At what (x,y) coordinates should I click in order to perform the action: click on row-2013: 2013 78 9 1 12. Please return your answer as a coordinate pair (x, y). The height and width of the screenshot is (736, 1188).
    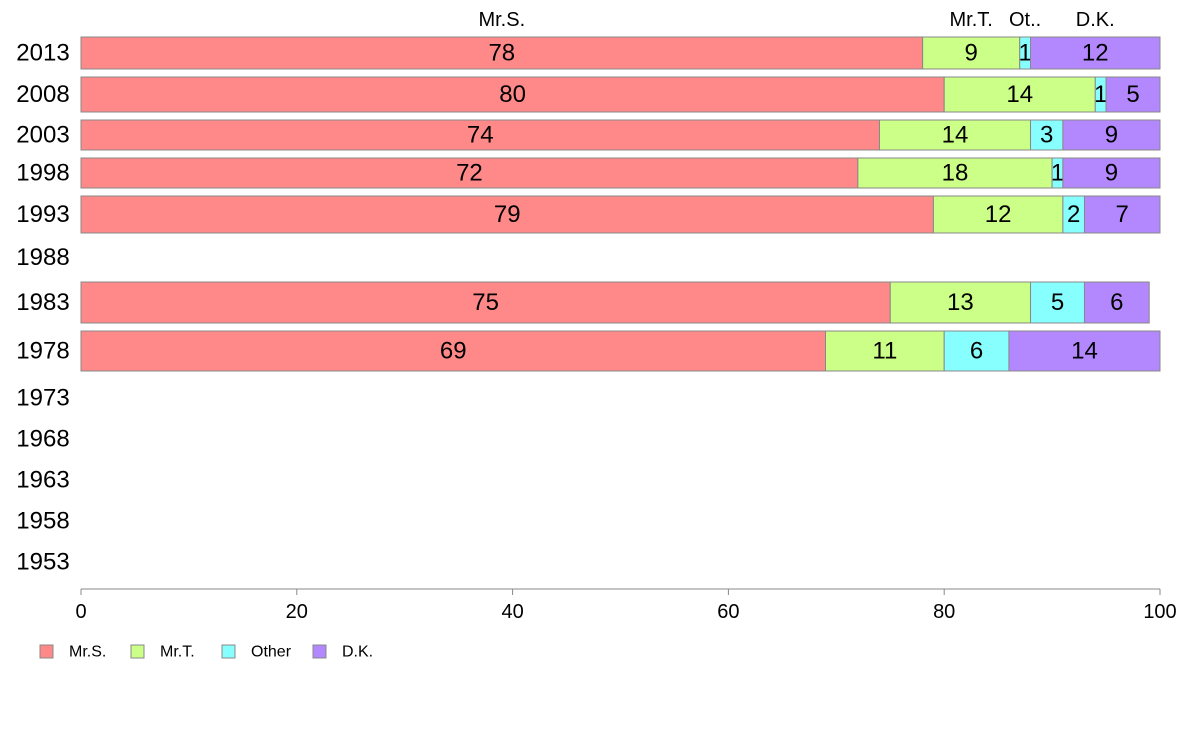
    Looking at the image, I should click on (588, 53).